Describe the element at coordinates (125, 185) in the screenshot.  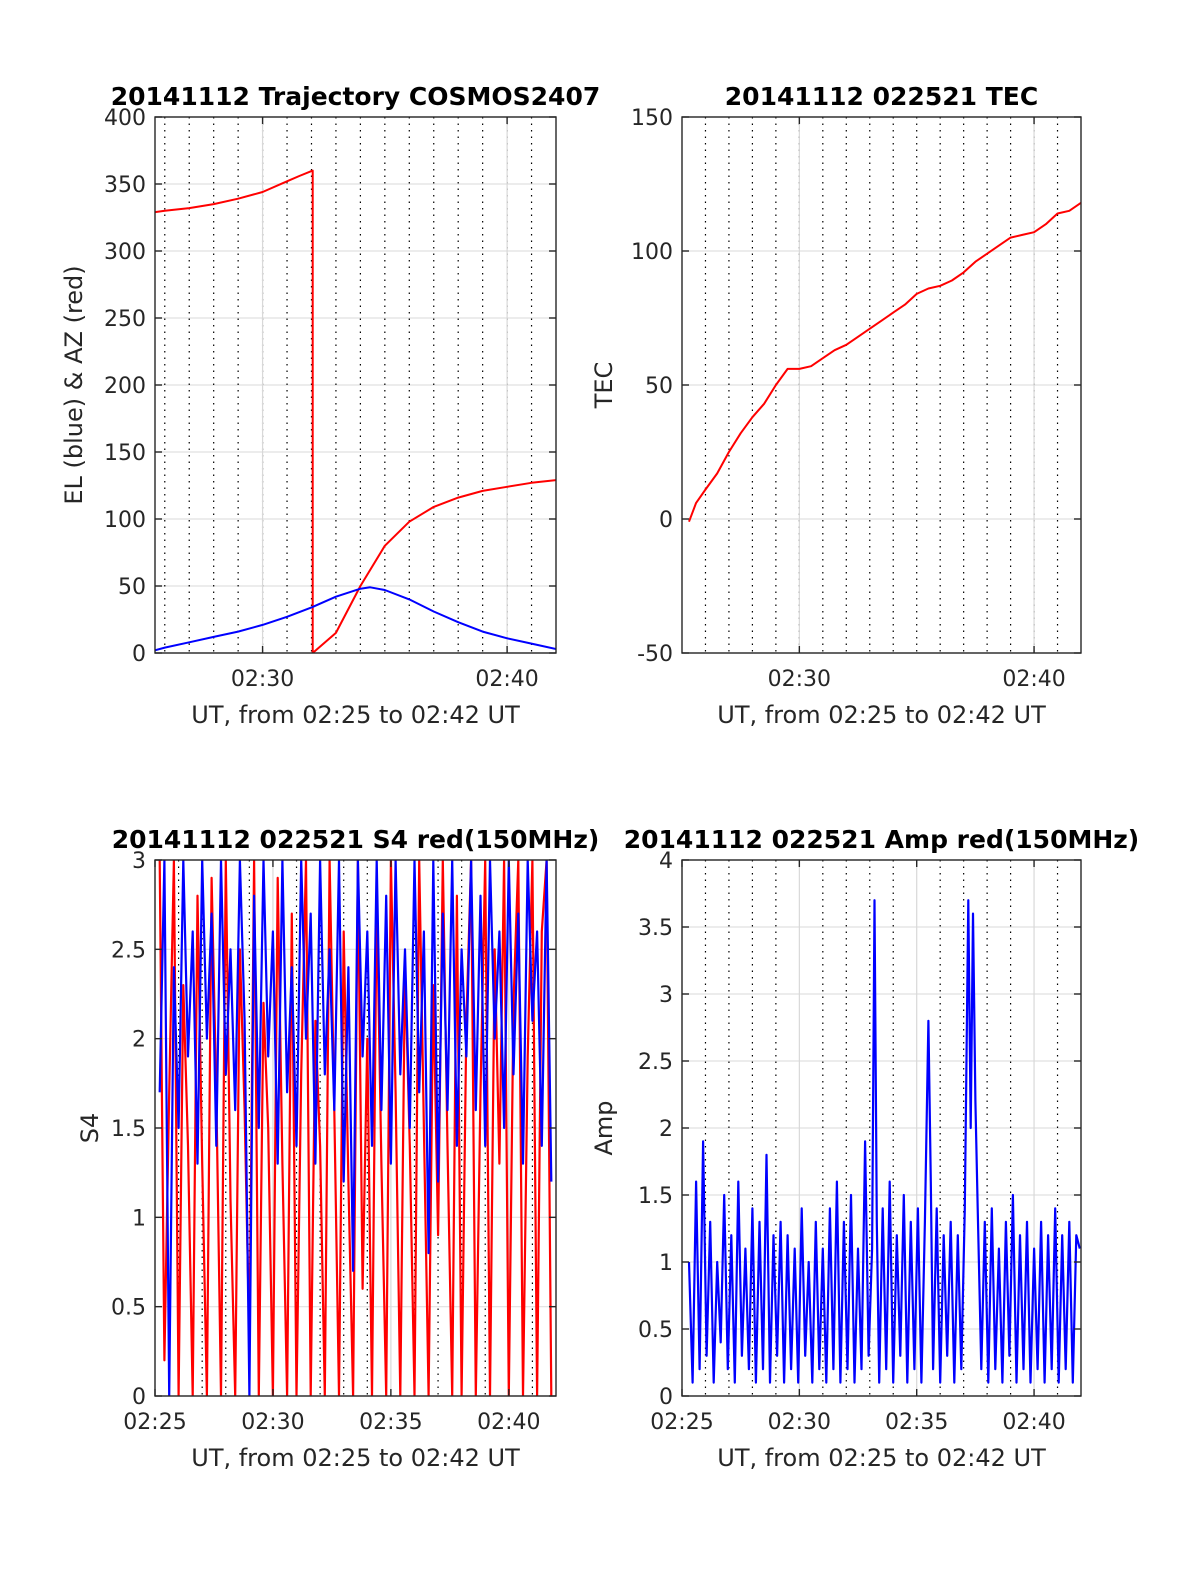
I see `y-tick-label: 350` at that location.